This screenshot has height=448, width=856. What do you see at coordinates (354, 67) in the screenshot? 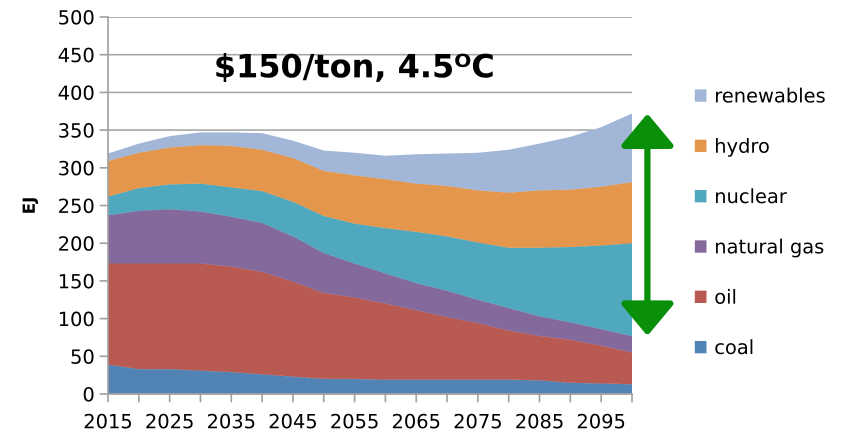
I see `text: $150/ton, 4.5ᴼC` at bounding box center [354, 67].